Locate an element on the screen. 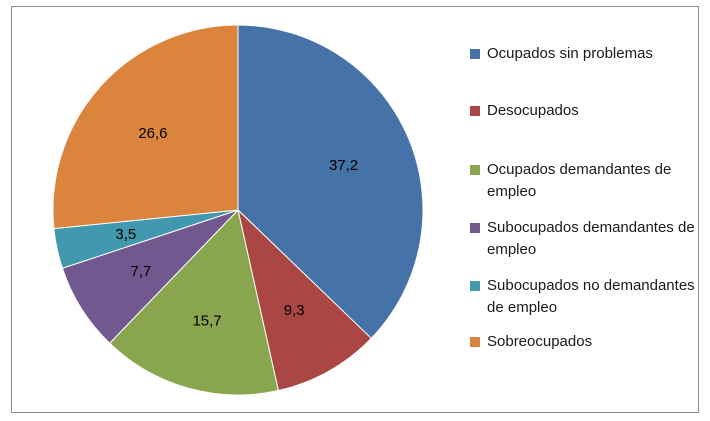 This screenshot has width=710, height=421. slice-desocupados is located at coordinates (304, 300).